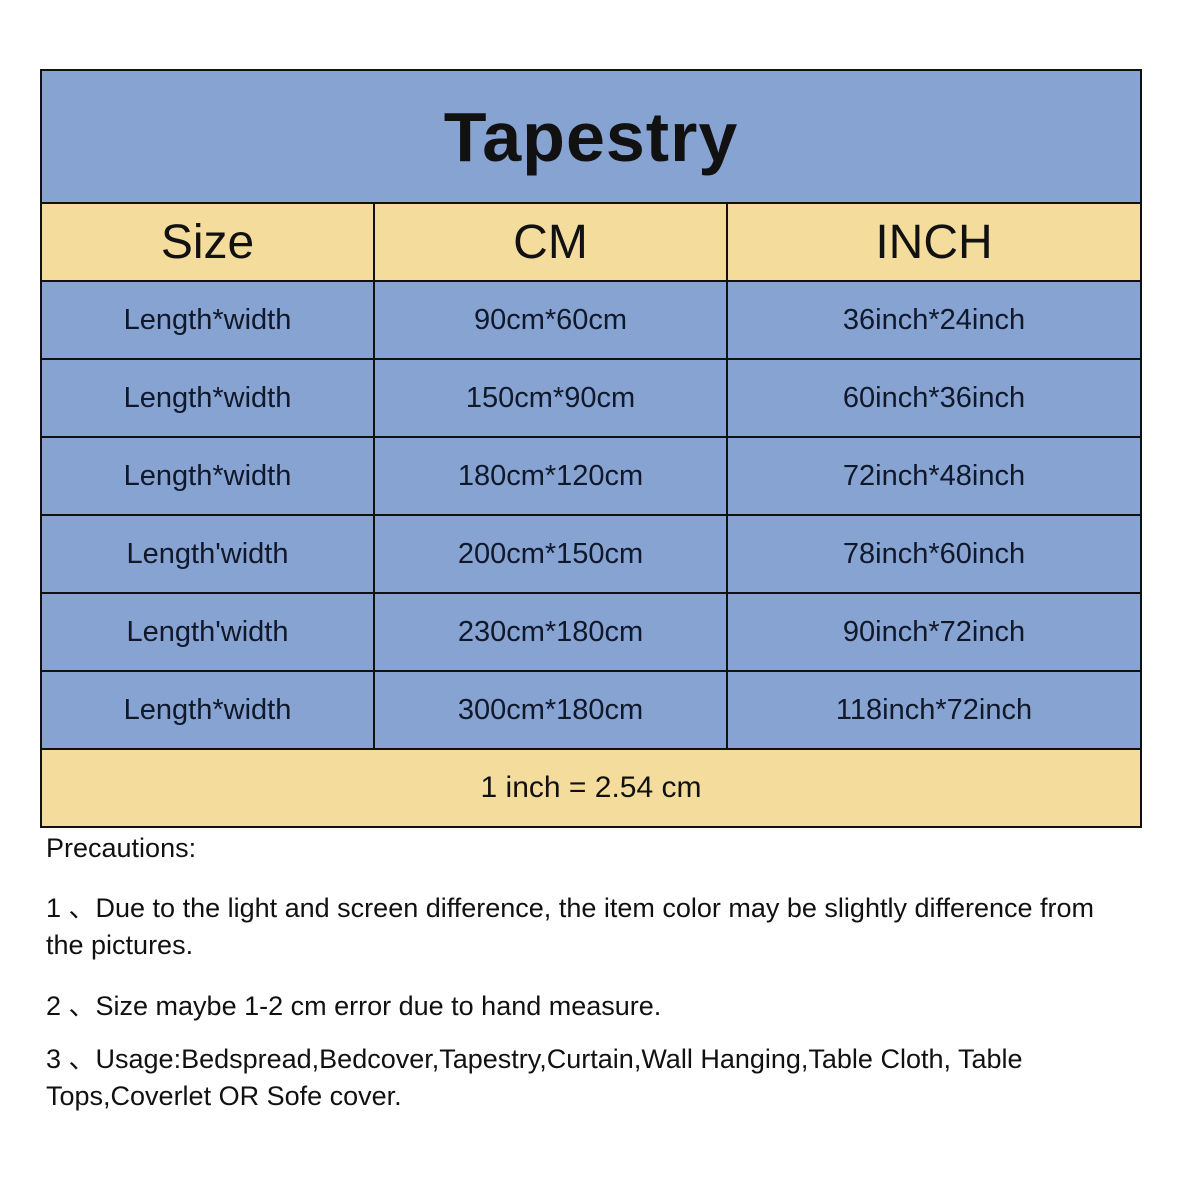 This screenshot has width=1181, height=1181. Describe the element at coordinates (551, 476) in the screenshot. I see `cell-cm: 180cm*120cm` at that location.